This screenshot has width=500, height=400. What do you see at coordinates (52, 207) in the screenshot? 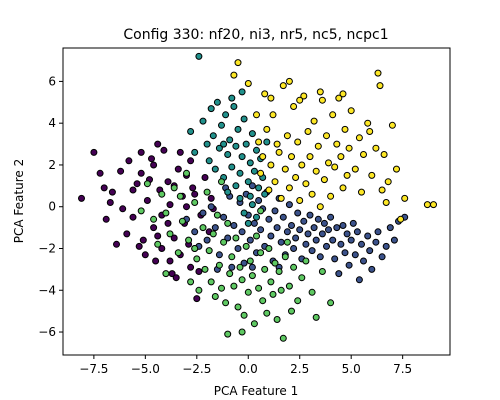
I see `y-tick-label: 0` at bounding box center [52, 207].